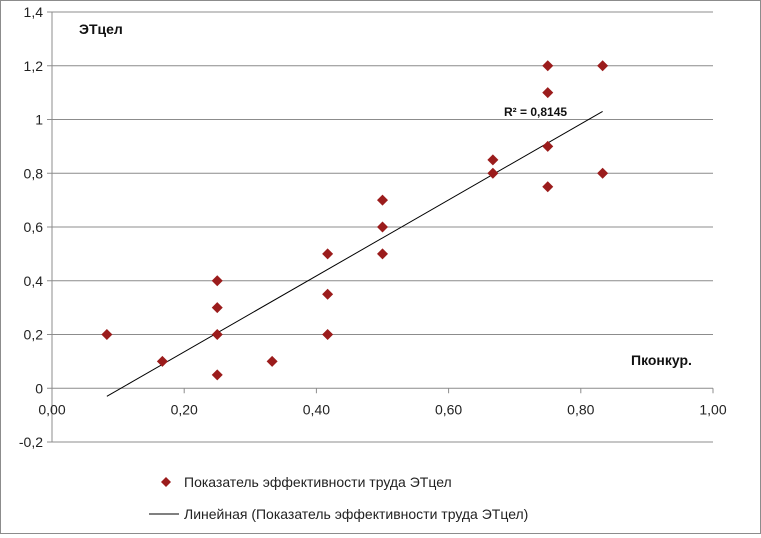 The image size is (761, 538). I want to click on y-tick-label: 1,2, so click(34, 66).